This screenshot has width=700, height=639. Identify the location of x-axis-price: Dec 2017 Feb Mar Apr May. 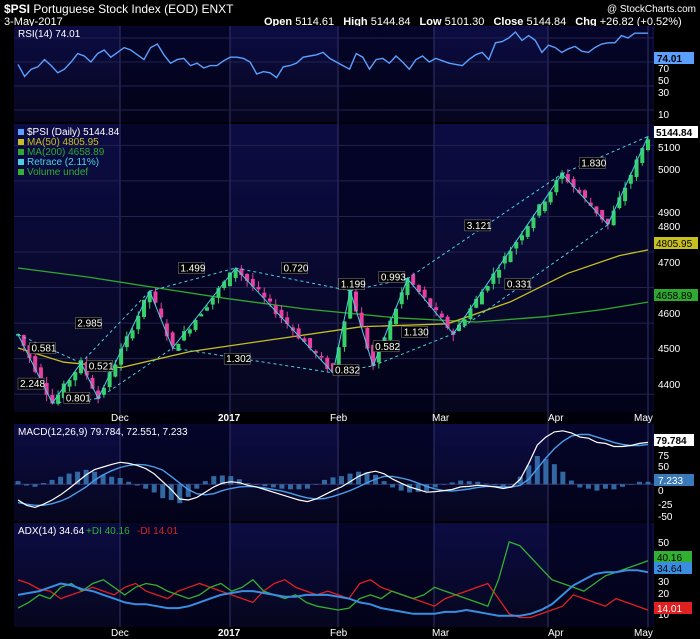
(382, 418).